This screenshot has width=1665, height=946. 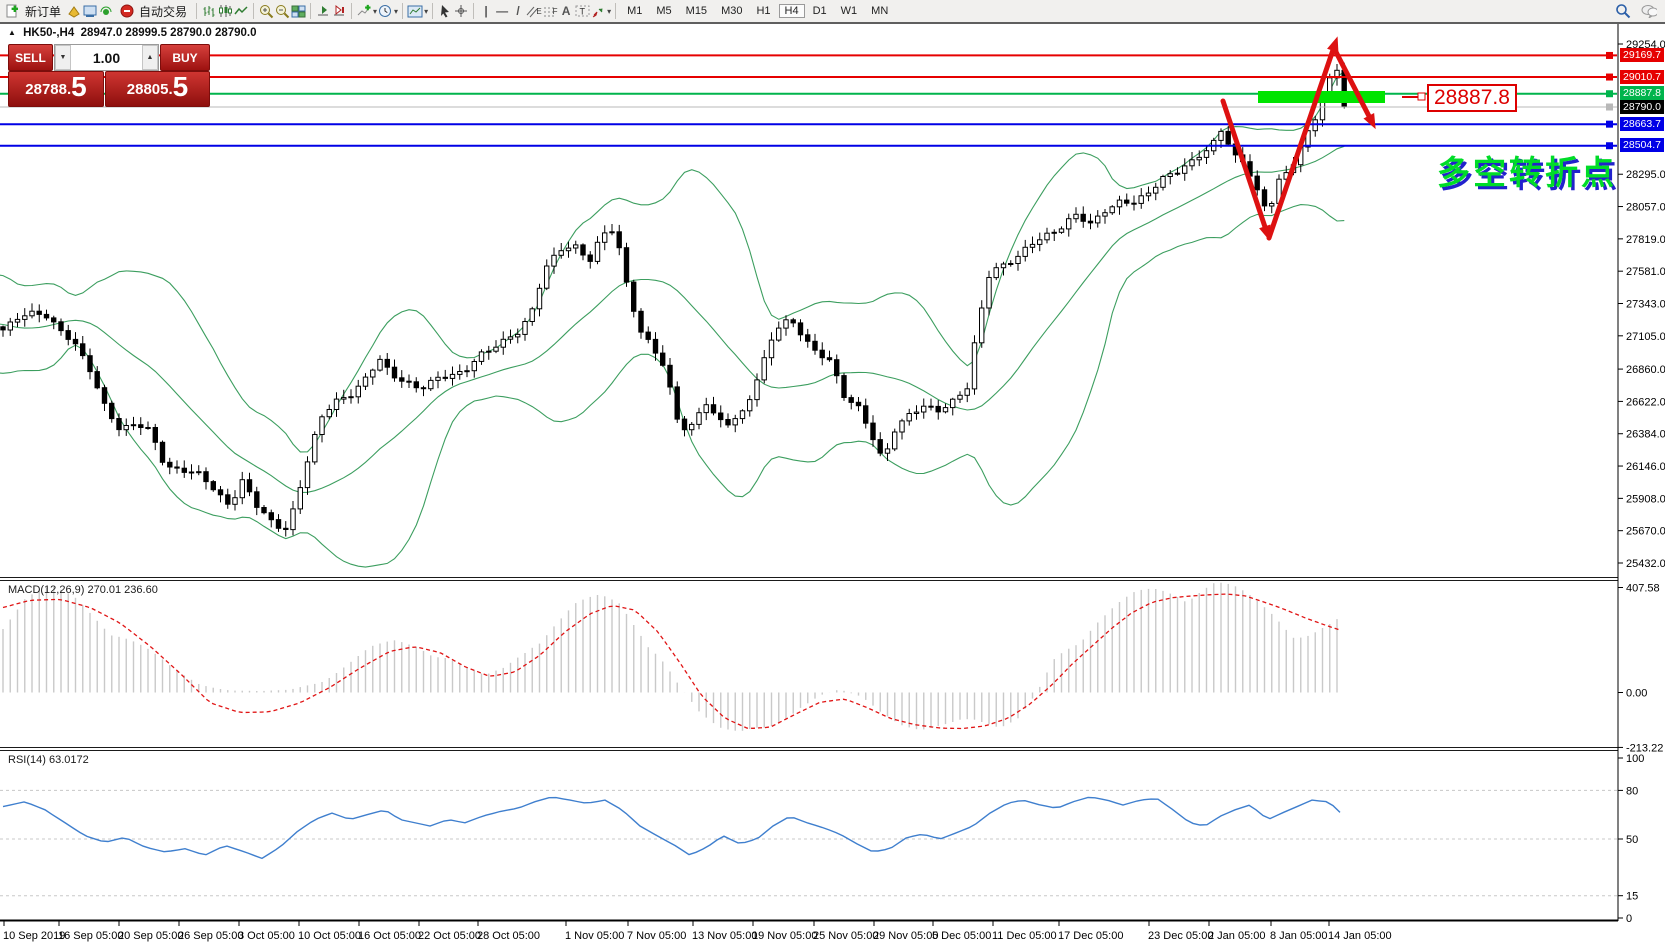 What do you see at coordinates (1527, 172) in the screenshot?
I see `chinese-annotation: 多空转折点` at bounding box center [1527, 172].